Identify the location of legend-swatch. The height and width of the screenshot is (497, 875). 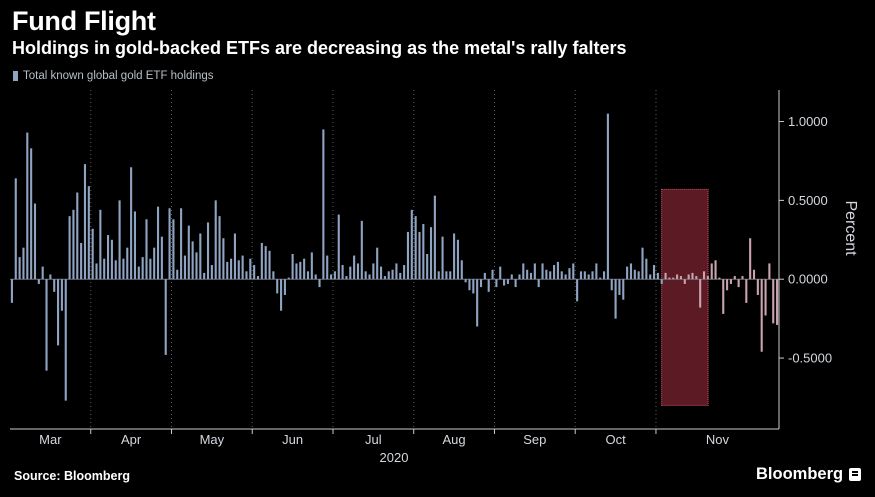
(15, 76).